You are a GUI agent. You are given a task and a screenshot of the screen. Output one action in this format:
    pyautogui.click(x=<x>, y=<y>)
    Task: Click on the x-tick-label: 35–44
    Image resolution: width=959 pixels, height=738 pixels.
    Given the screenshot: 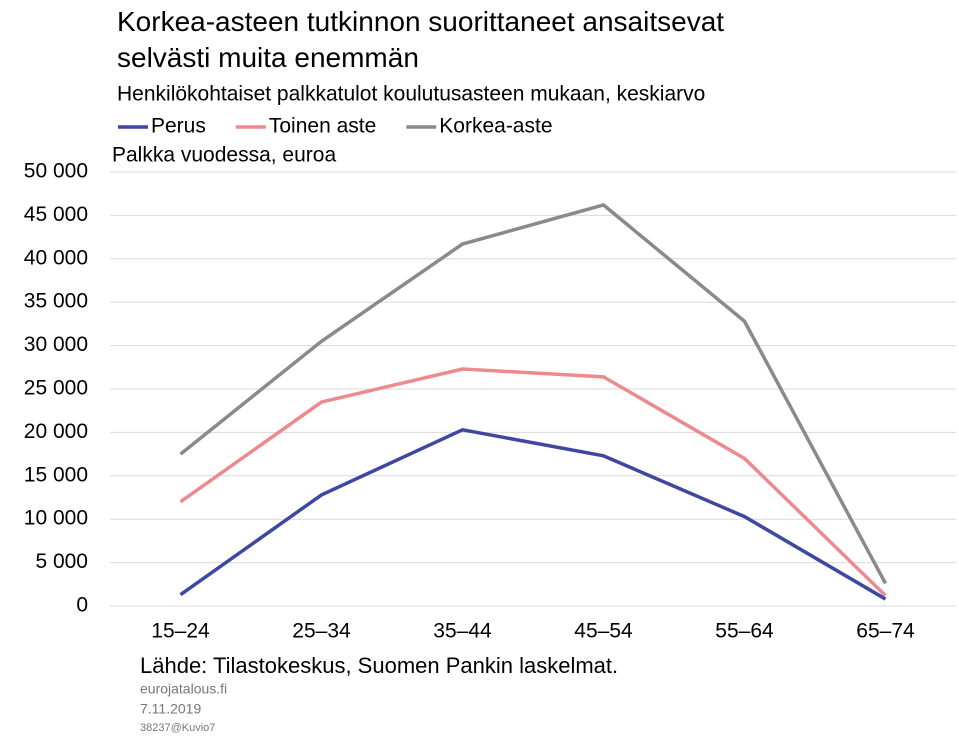 What is the action you would take?
    pyautogui.click(x=462, y=631)
    